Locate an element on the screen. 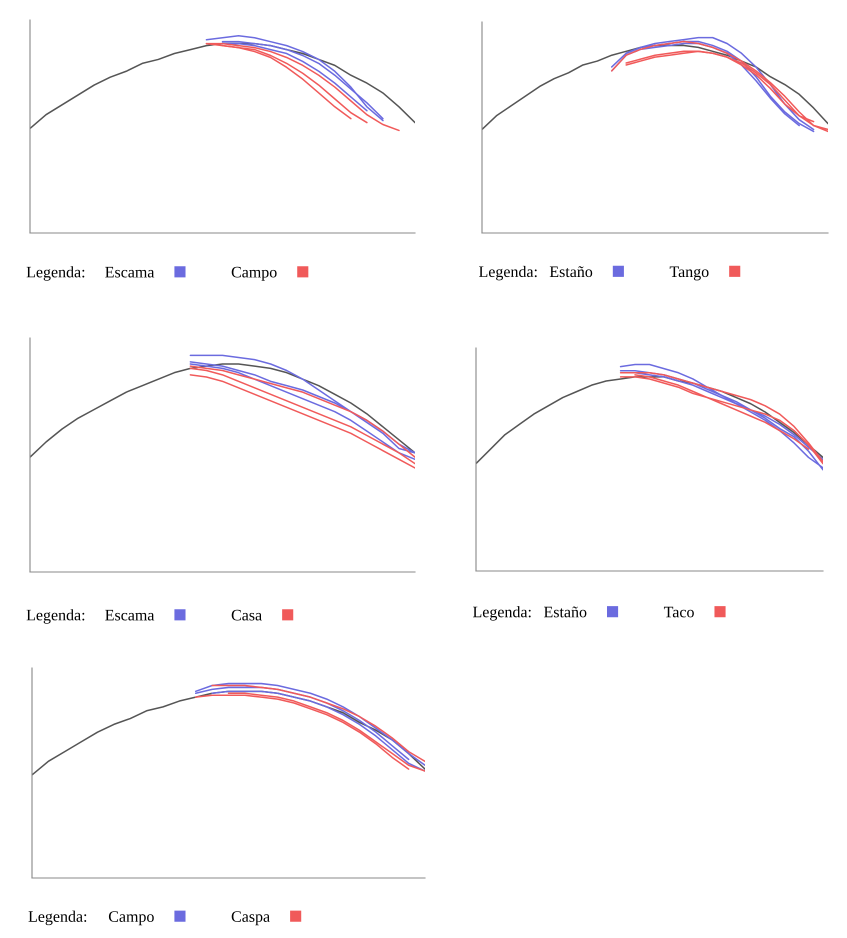  legend-label: Tango is located at coordinates (689, 273).